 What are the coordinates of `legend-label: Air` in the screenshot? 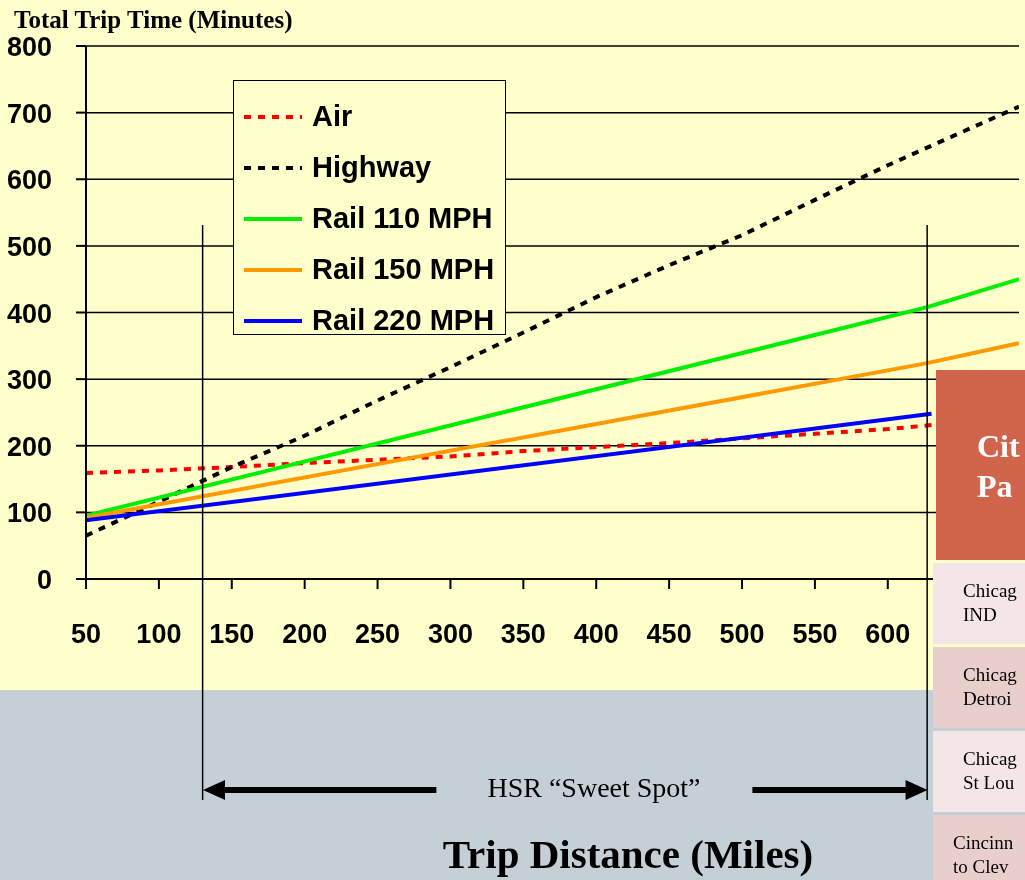 It's located at (332, 116).